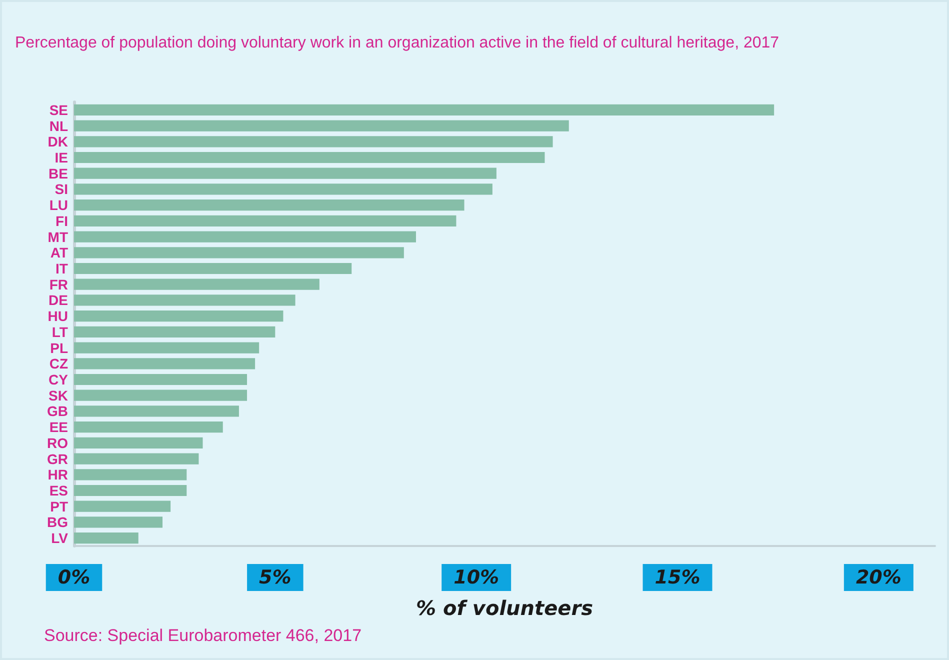  What do you see at coordinates (59, 252) in the screenshot?
I see `y-tick-label: AT` at bounding box center [59, 252].